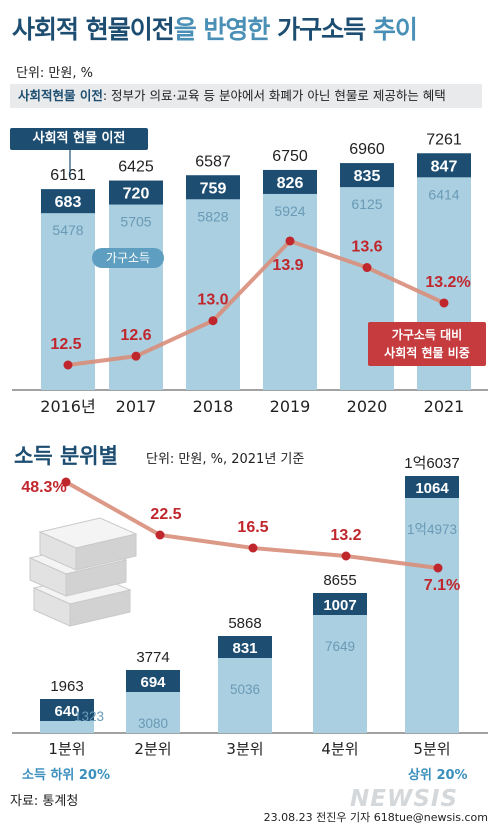 Image resolution: width=500 pixels, height=829 pixels. What do you see at coordinates (427, 353) in the screenshot?
I see `legend-ratio-line2: 사회적 현물 비중` at bounding box center [427, 353].